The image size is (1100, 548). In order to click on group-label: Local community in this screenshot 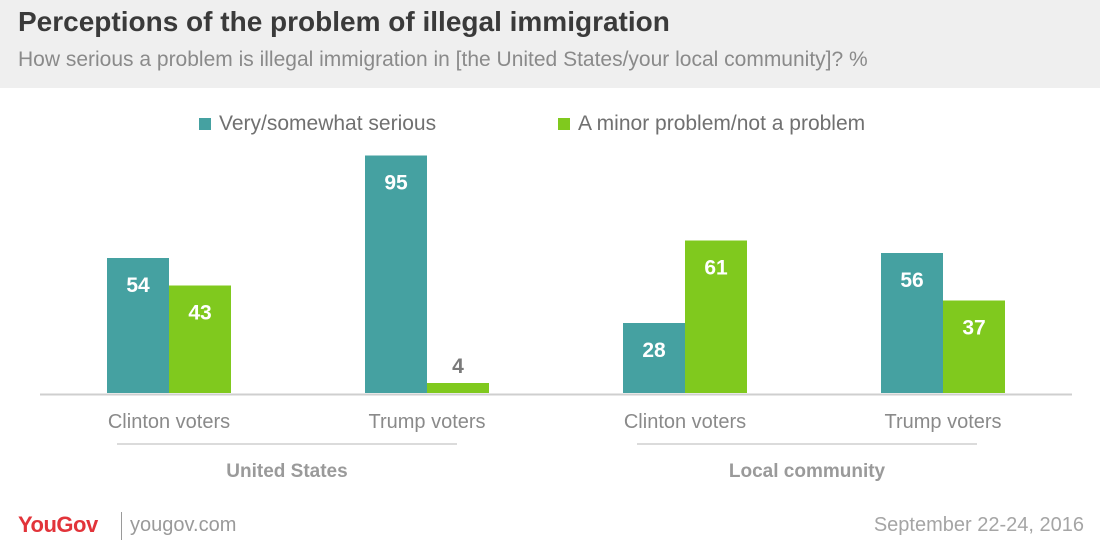, I will do `click(807, 471)`.